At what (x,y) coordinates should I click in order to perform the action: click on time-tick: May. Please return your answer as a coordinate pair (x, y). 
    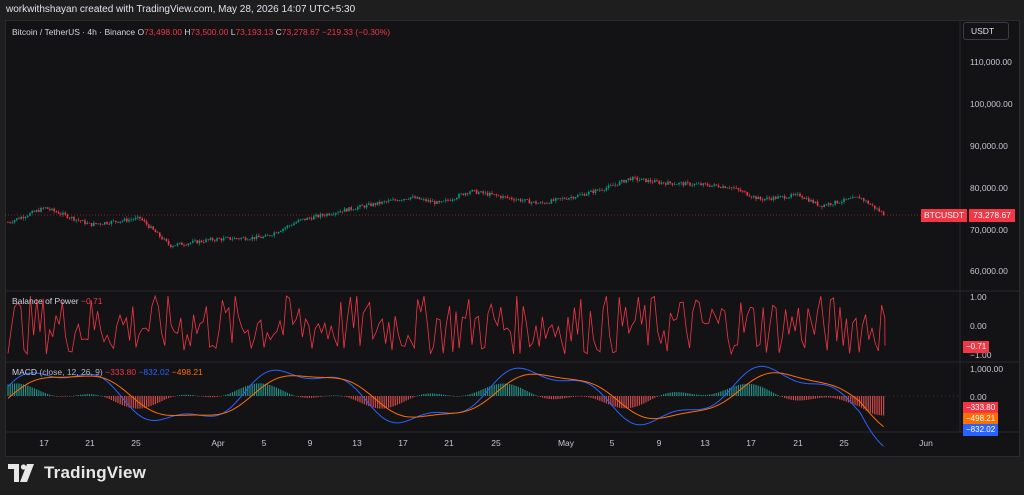
    Looking at the image, I should click on (566, 443).